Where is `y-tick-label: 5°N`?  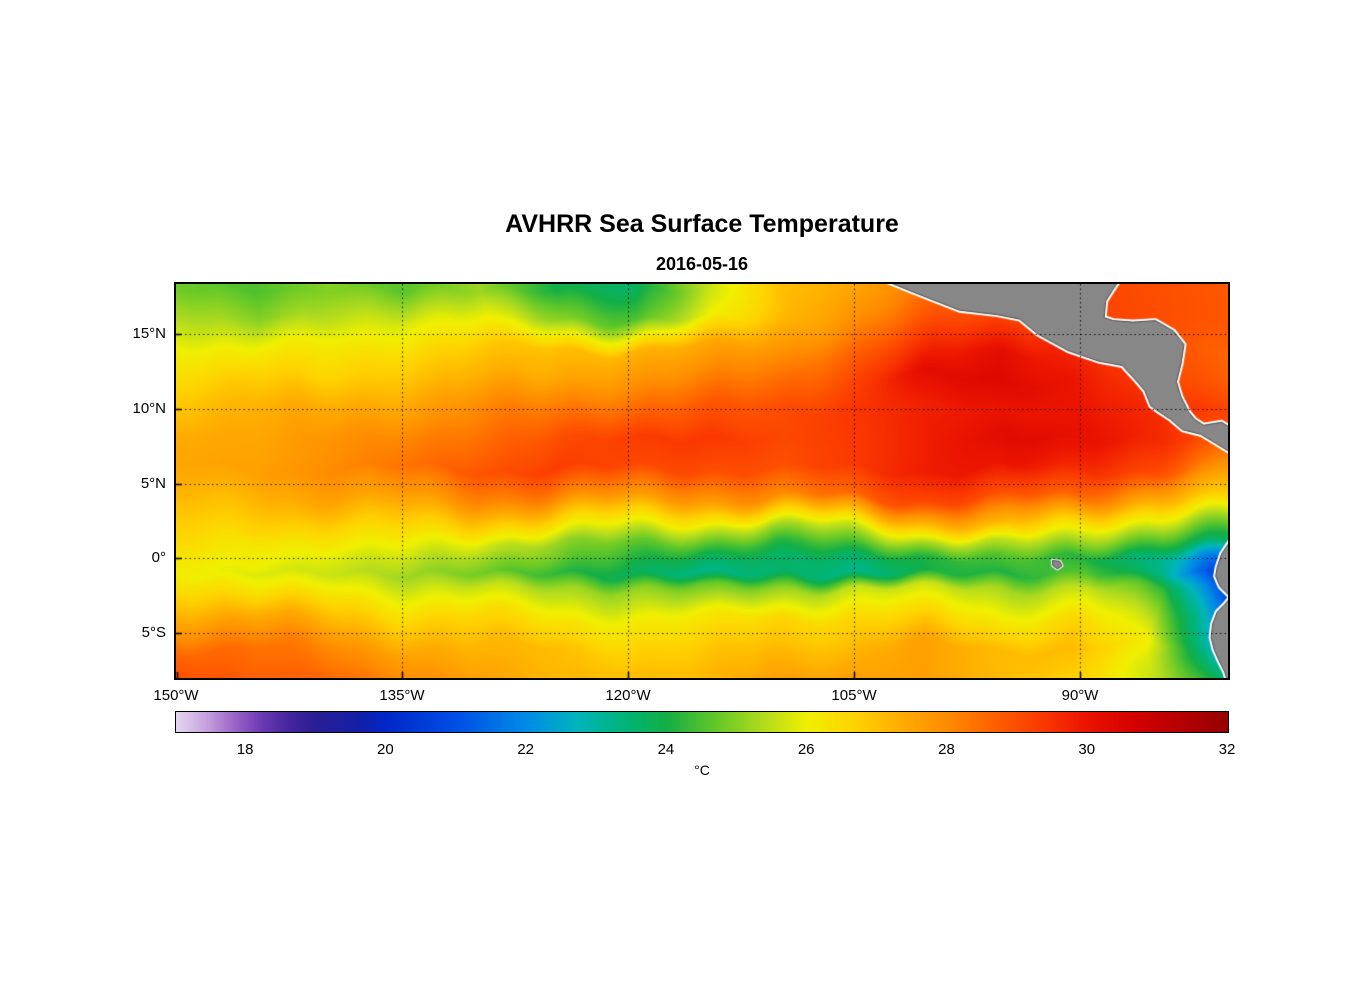
y-tick-label: 5°N is located at coordinates (153, 483).